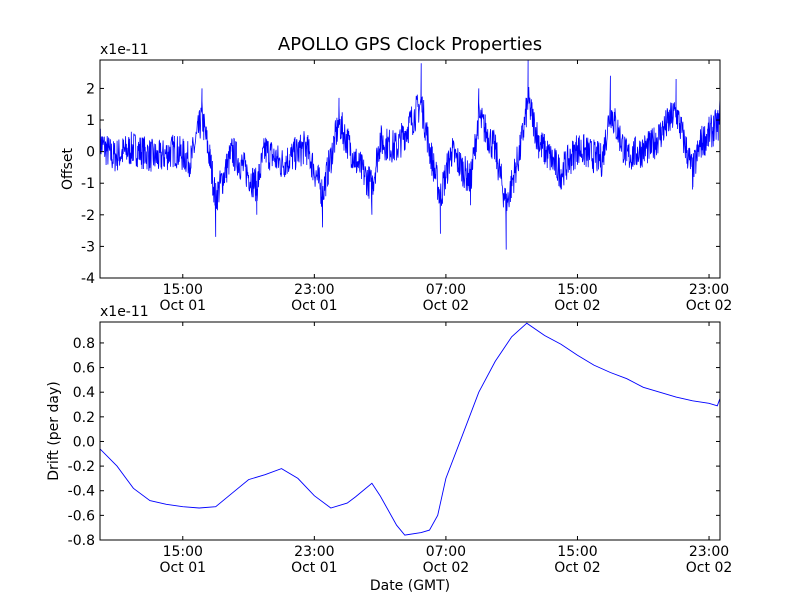 The image size is (800, 600). Describe the element at coordinates (81, 467) in the screenshot. I see `y-tick-label: -0.2` at that location.